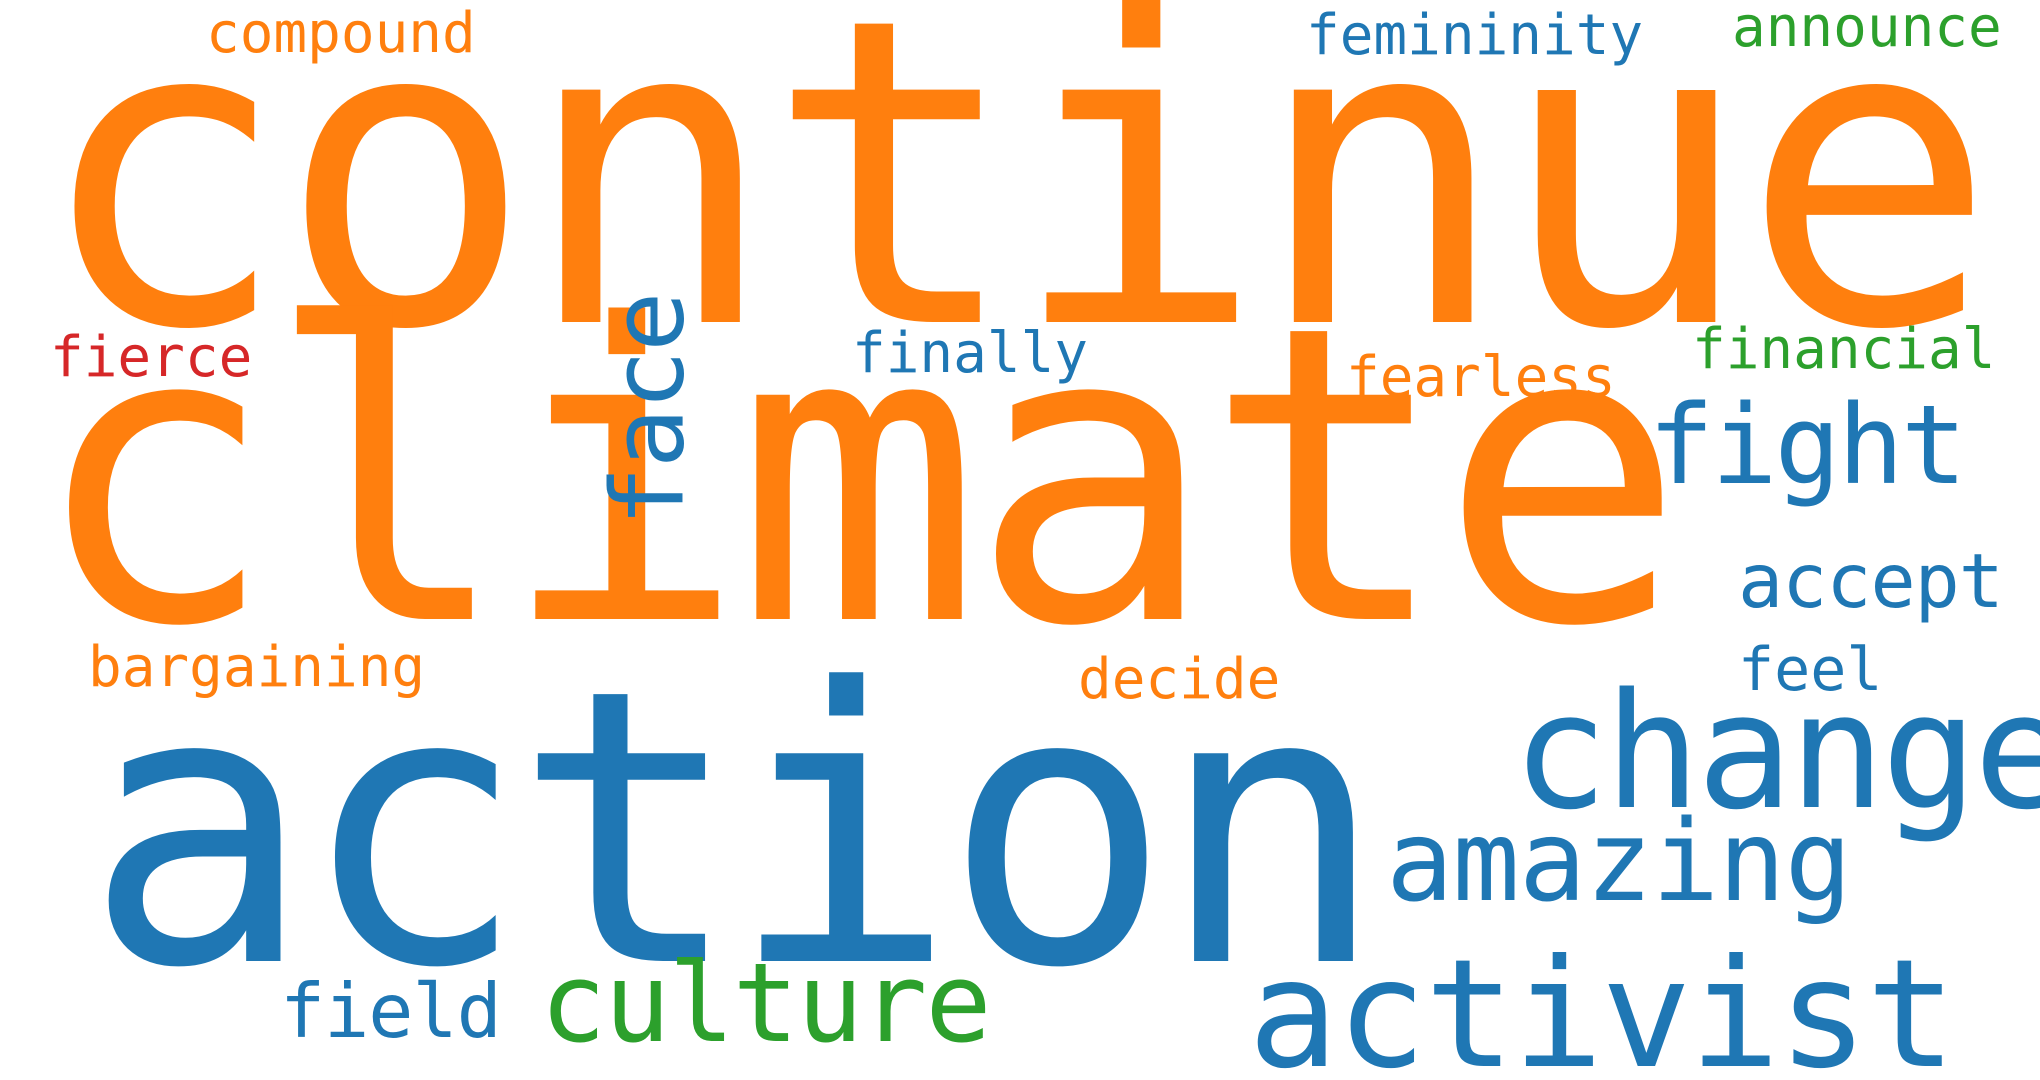 This screenshot has width=2040, height=1080. What do you see at coordinates (1810, 670) in the screenshot?
I see `word-feel: feel` at bounding box center [1810, 670].